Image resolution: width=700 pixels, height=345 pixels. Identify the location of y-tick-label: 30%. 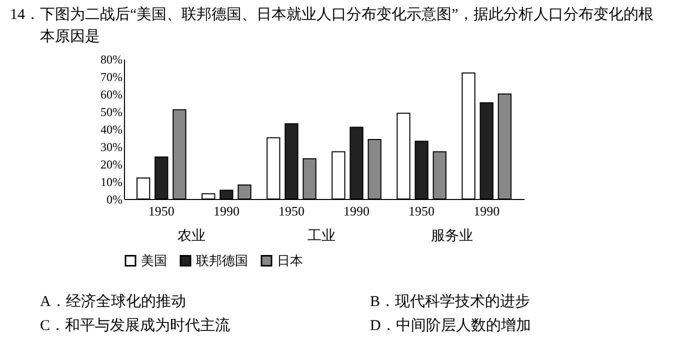
(111, 147).